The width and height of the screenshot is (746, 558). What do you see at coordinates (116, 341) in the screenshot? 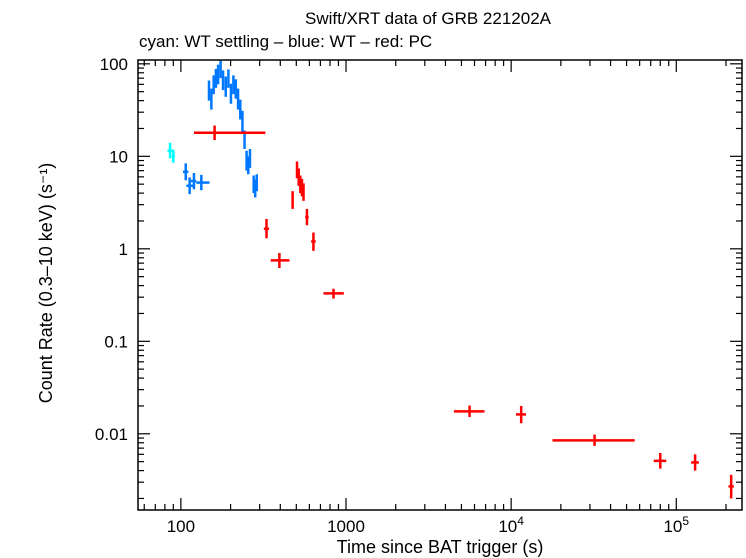
I see `y-tick-label: 0.1` at bounding box center [116, 341].